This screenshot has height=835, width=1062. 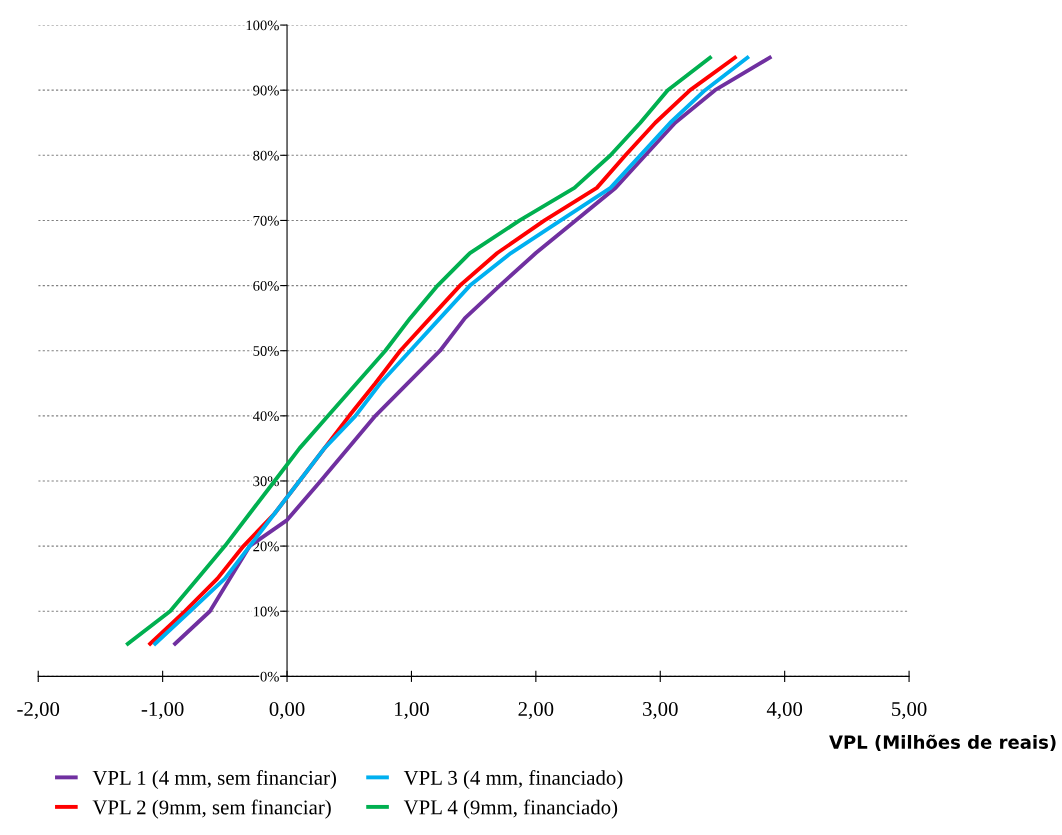 What do you see at coordinates (536, 710) in the screenshot?
I see `x-tick-label: 2,00` at bounding box center [536, 710].